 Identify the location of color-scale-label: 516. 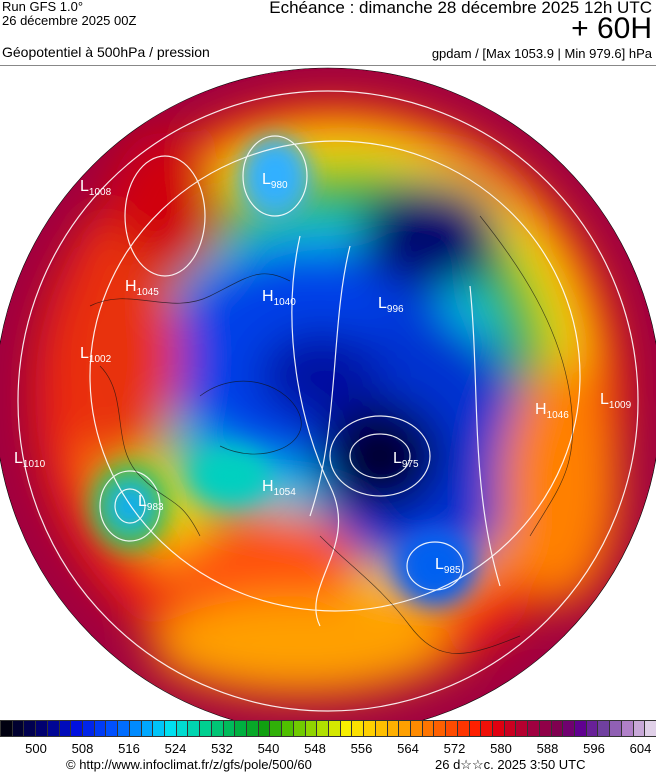
(129, 748).